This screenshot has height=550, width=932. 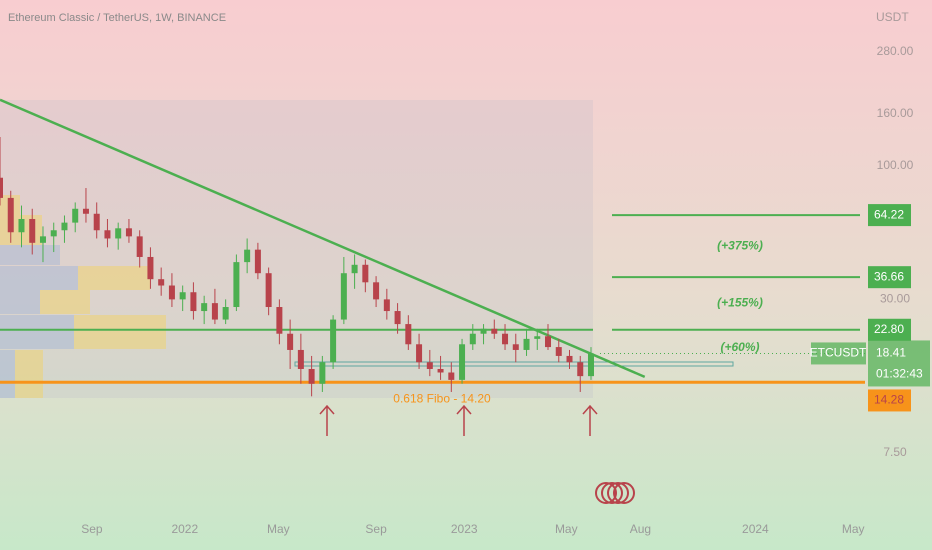 I want to click on x-tick-label: 2022, so click(x=184, y=529).